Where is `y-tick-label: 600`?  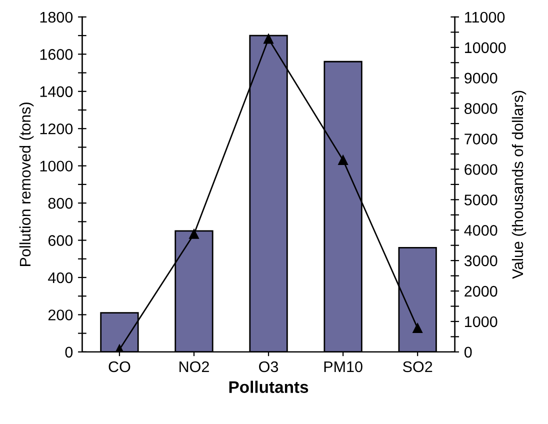 y-tick-label: 600 is located at coordinates (60, 240).